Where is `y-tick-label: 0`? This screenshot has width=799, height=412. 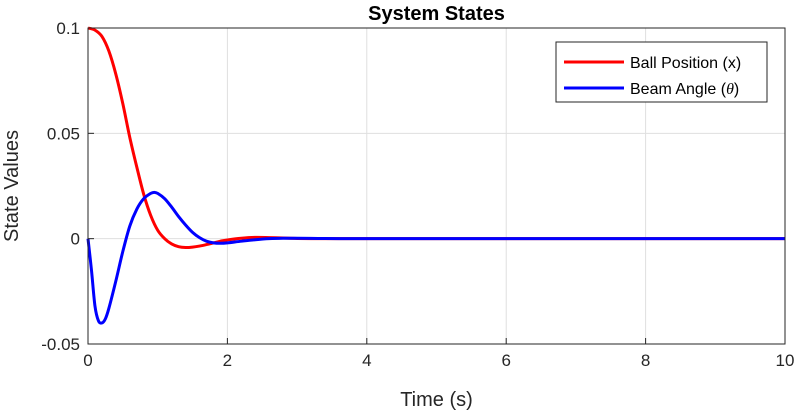 y-tick-label: 0 is located at coordinates (75, 239).